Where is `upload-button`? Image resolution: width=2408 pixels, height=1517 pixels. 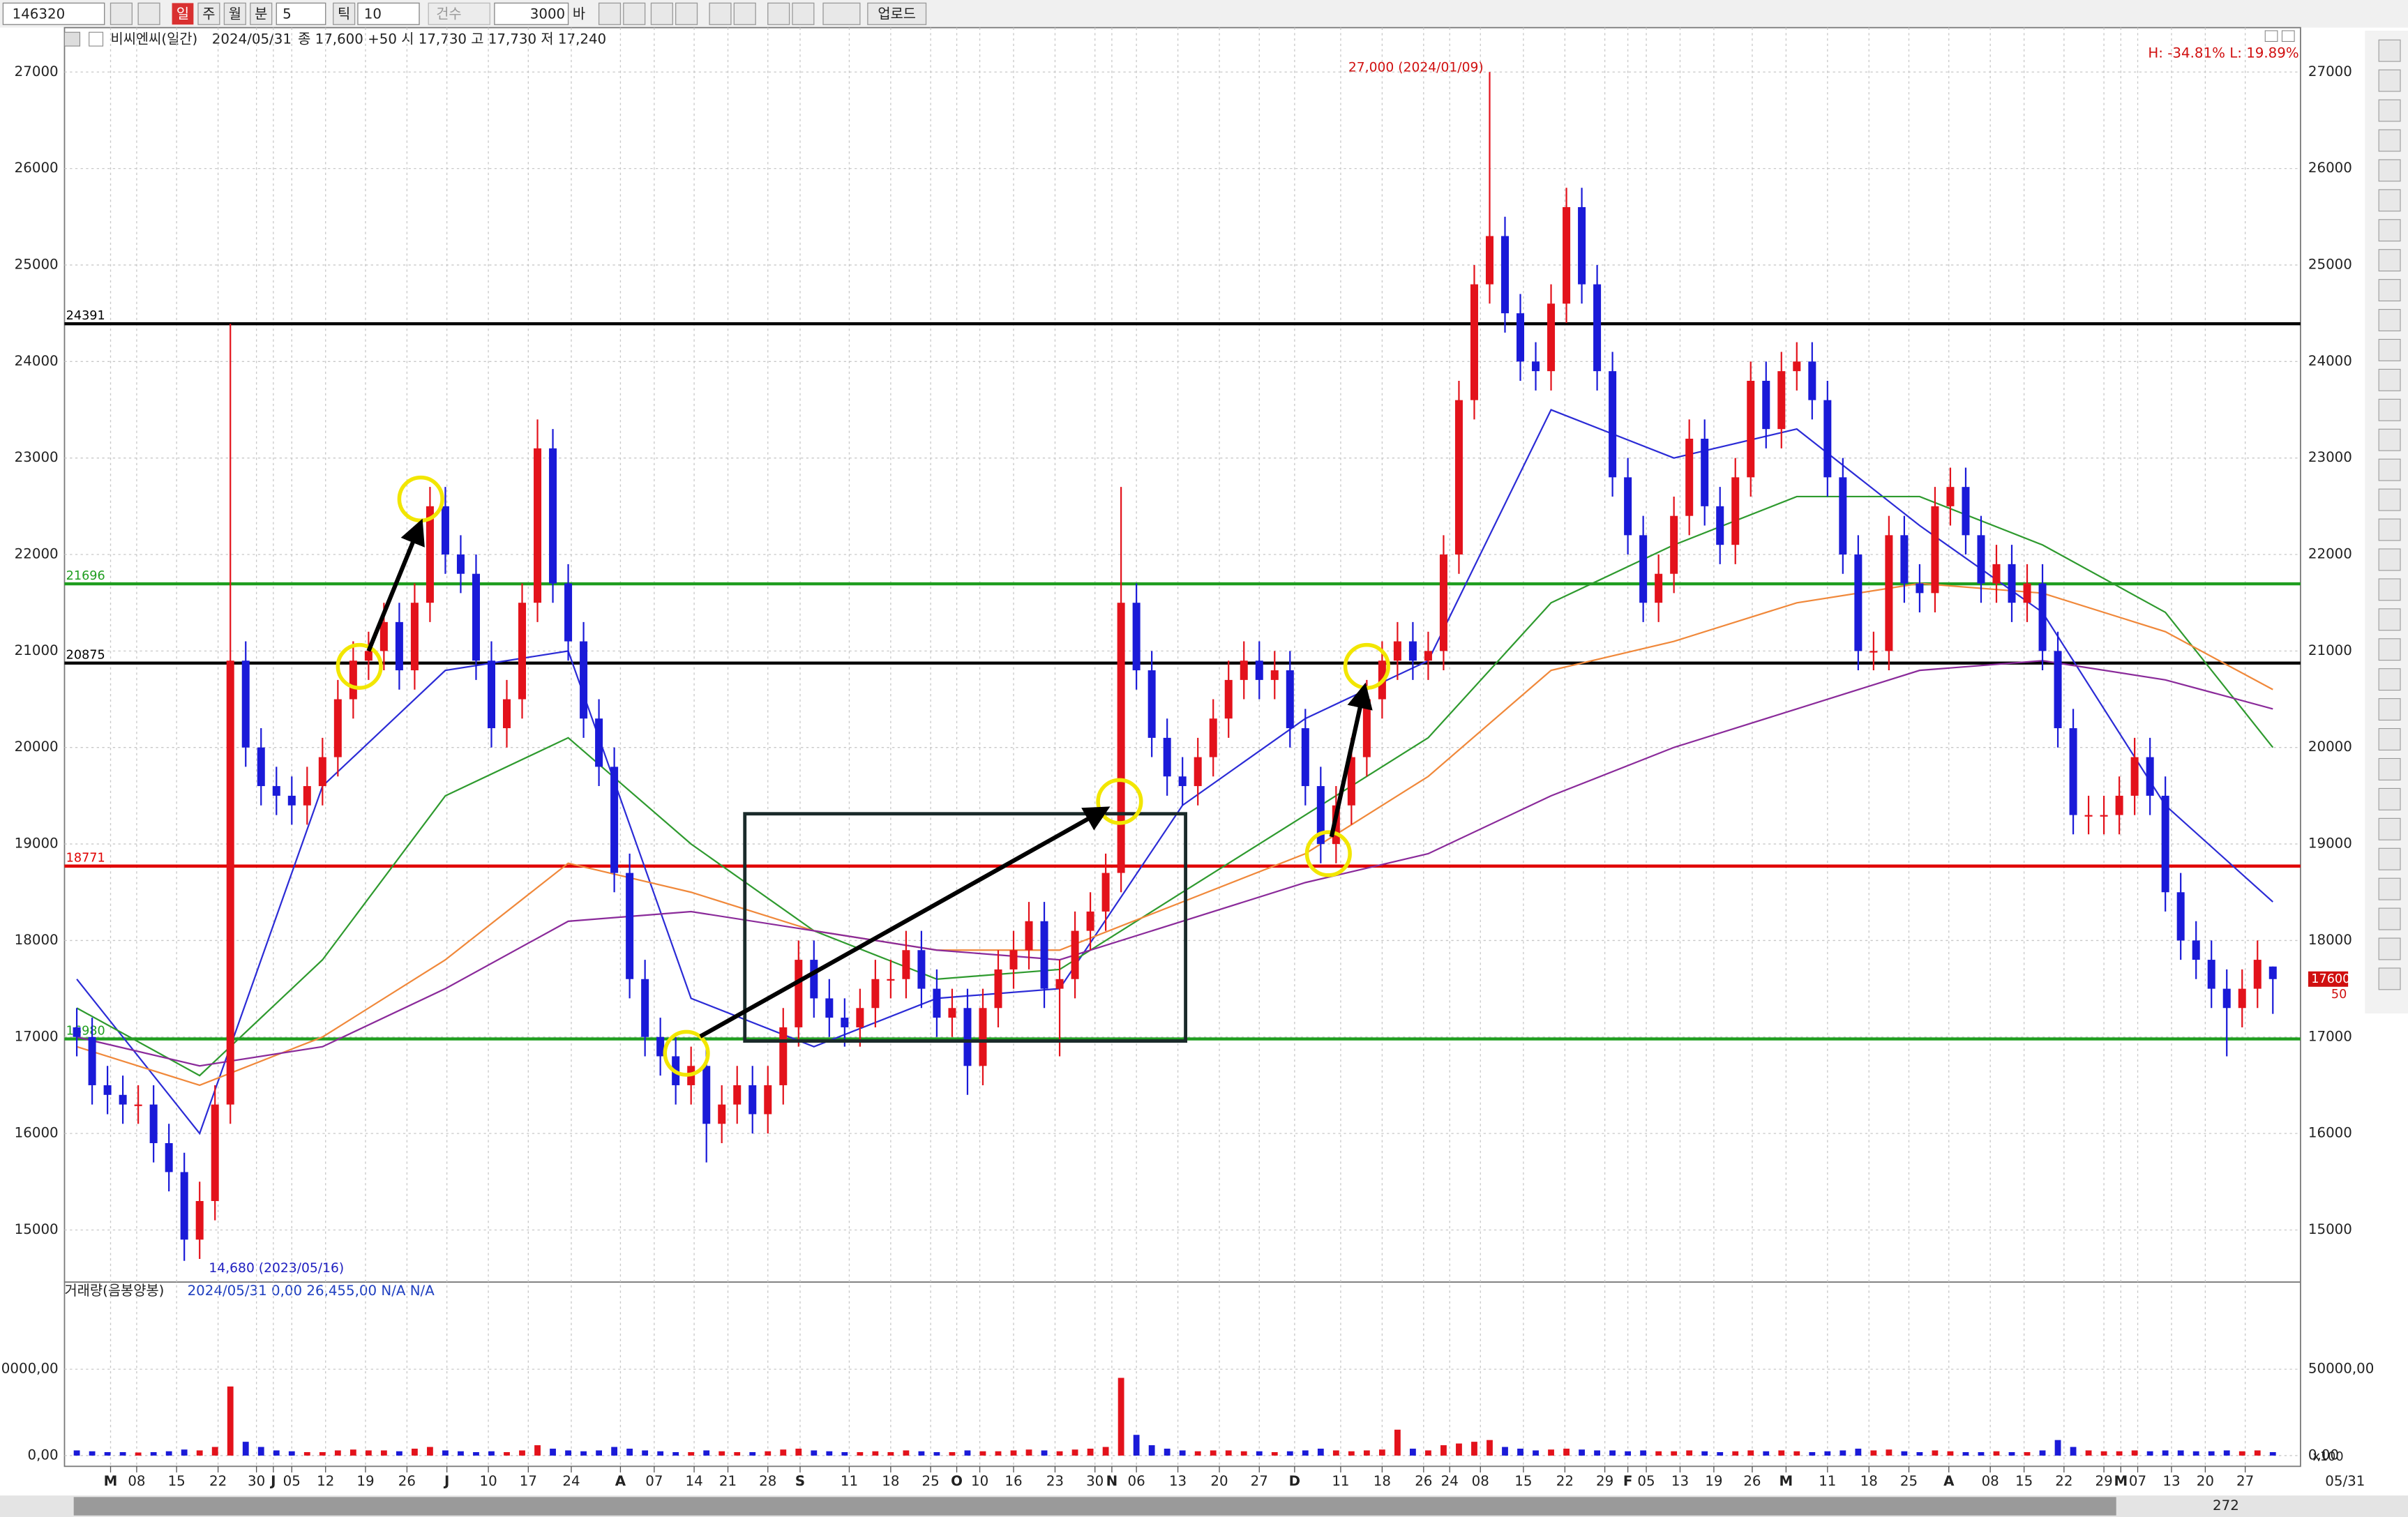 upload-button is located at coordinates (897, 14).